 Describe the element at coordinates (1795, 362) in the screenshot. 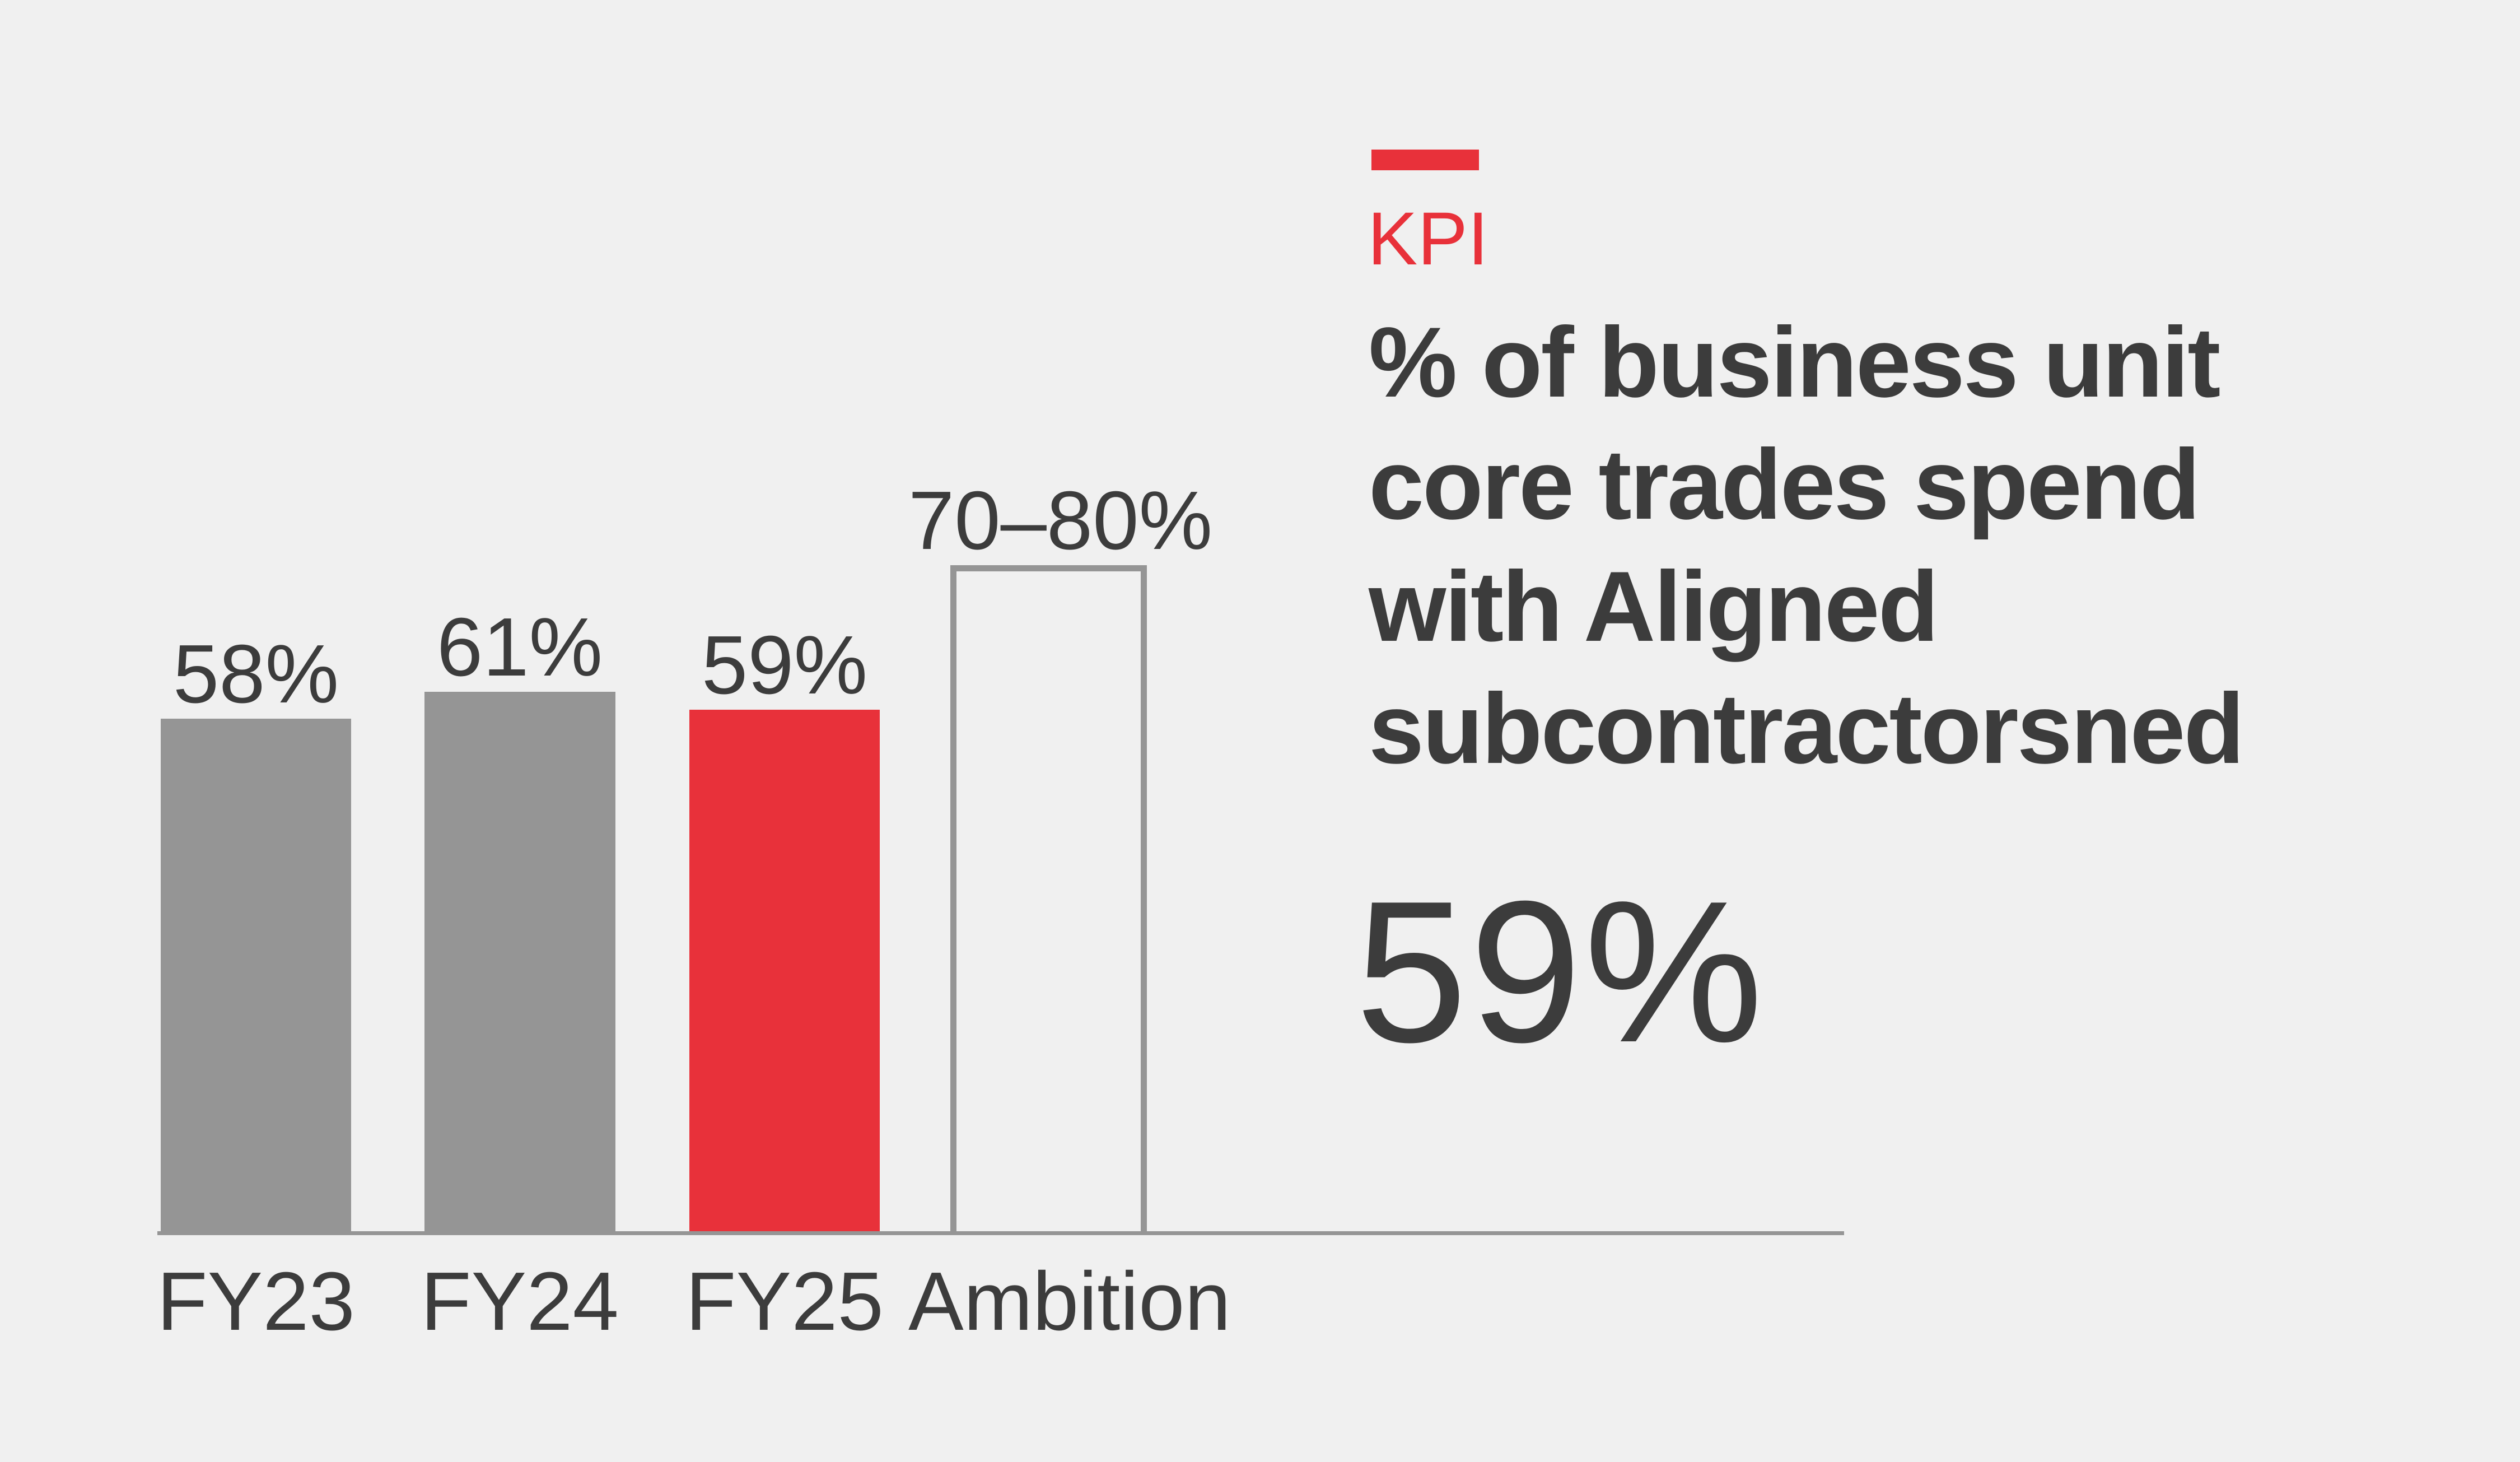

I see `kpi-title-line-1: % of business unit` at that location.